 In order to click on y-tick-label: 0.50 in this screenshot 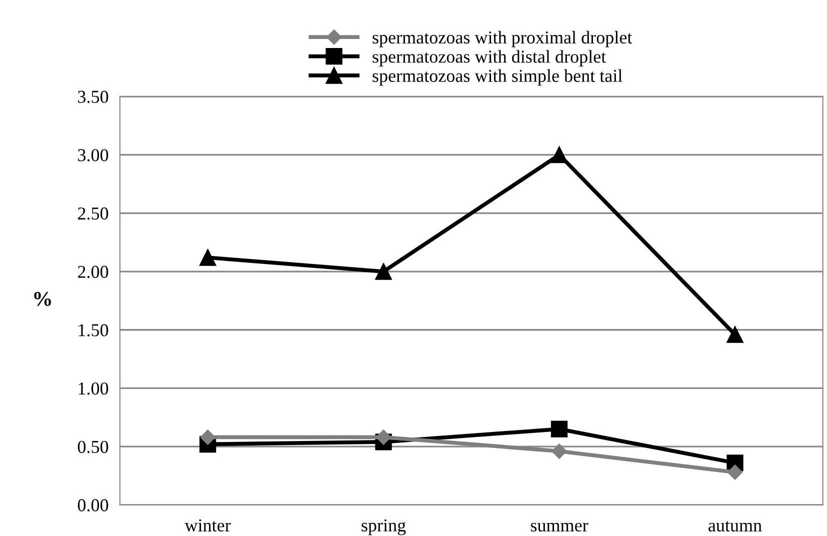, I will do `click(93, 447)`.